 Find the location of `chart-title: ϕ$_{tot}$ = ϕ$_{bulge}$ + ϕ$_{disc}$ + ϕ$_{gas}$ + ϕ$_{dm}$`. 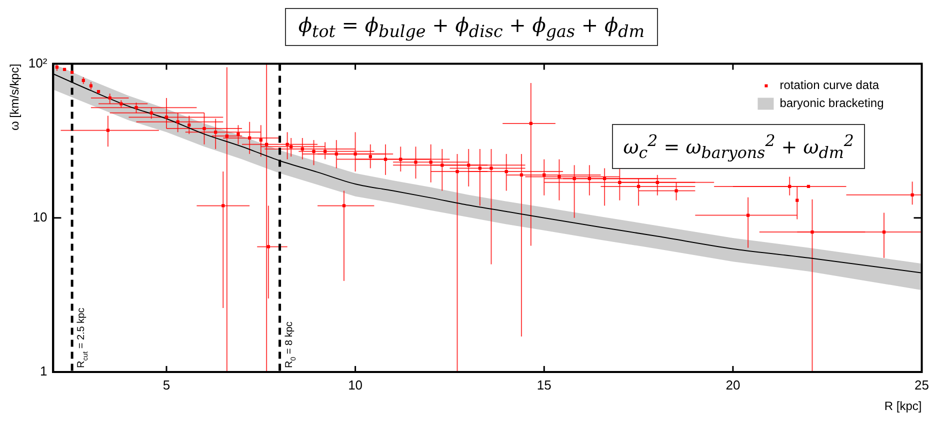

chart-title: ϕ$_{tot}$ = ϕ$_{bulge}$ + ϕ$_{disc}$ + ϕ$_{gas}$ + ϕ$_{dm}$ is located at coordinates (471, 27).